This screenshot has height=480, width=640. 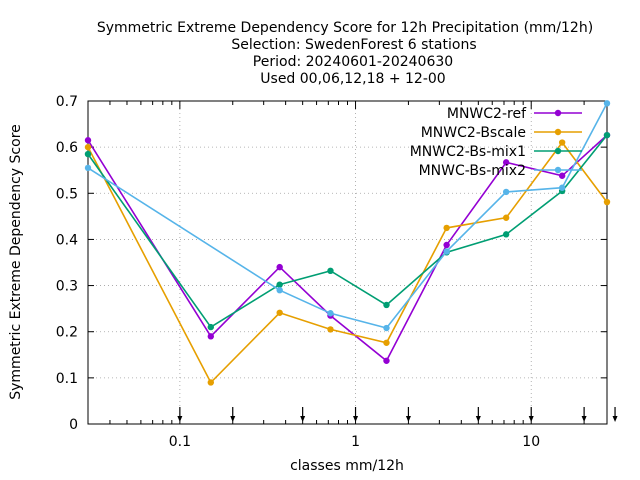 I want to click on legend-entry-label: MNWC2-ref, so click(x=487, y=114).